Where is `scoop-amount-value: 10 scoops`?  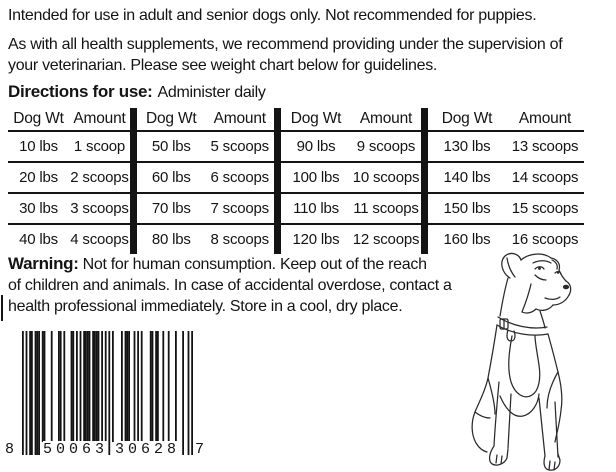
scoop-amount-value: 10 scoops is located at coordinates (386, 177).